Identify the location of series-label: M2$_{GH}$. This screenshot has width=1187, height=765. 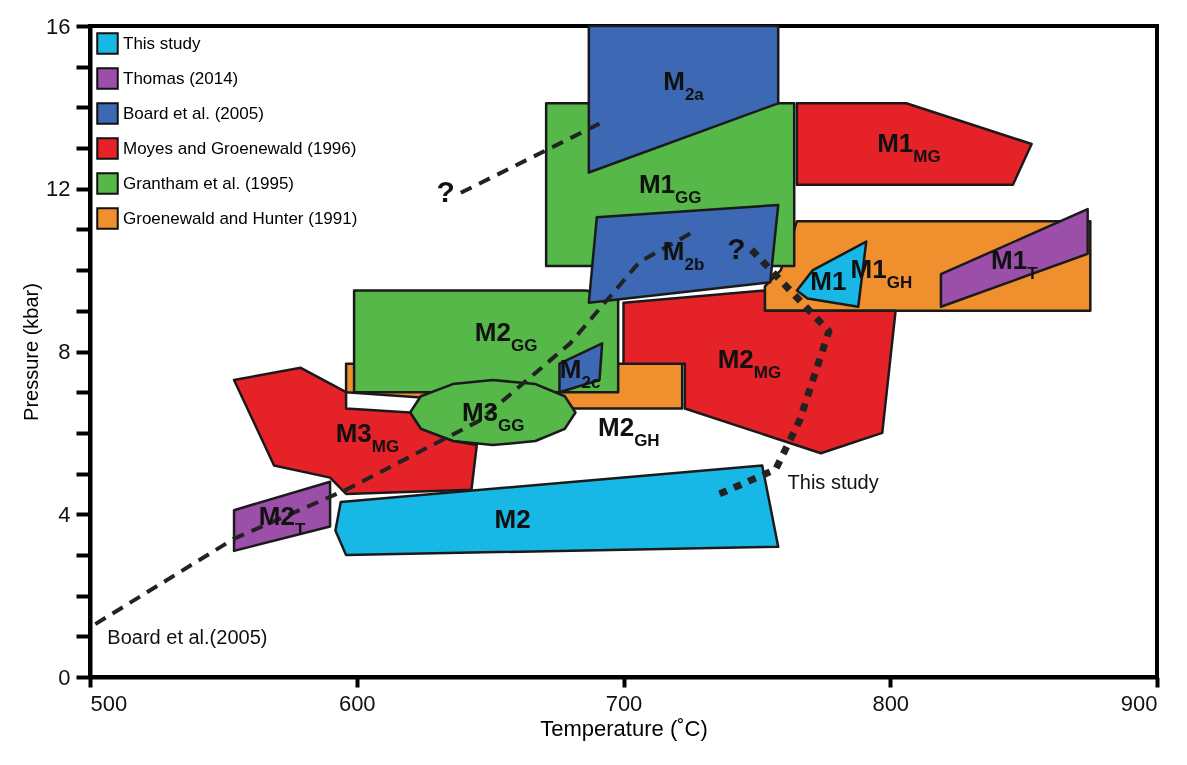
(629, 431).